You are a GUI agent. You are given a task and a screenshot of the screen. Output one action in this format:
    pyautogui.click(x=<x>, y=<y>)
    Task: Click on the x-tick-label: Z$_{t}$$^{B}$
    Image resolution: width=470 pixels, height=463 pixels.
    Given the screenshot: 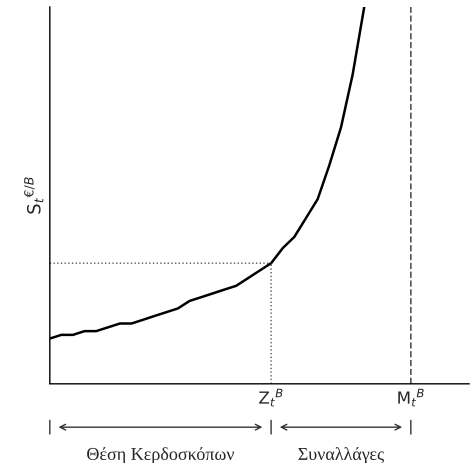 What is the action you would take?
    pyautogui.click(x=270, y=397)
    